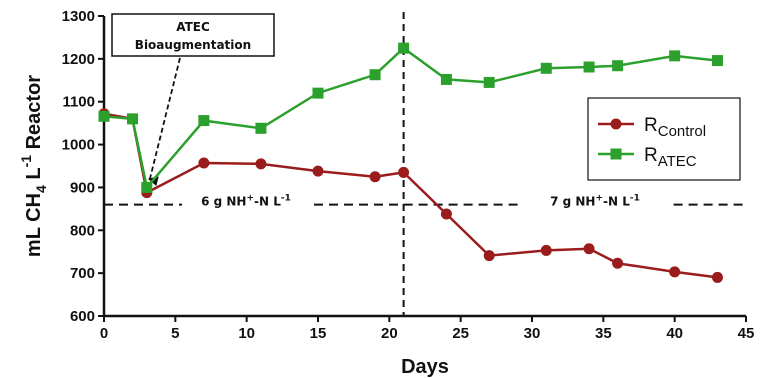 Image resolution: width=762 pixels, height=378 pixels. Describe the element at coordinates (674, 333) in the screenshot. I see `x-tick-label: 40` at that location.